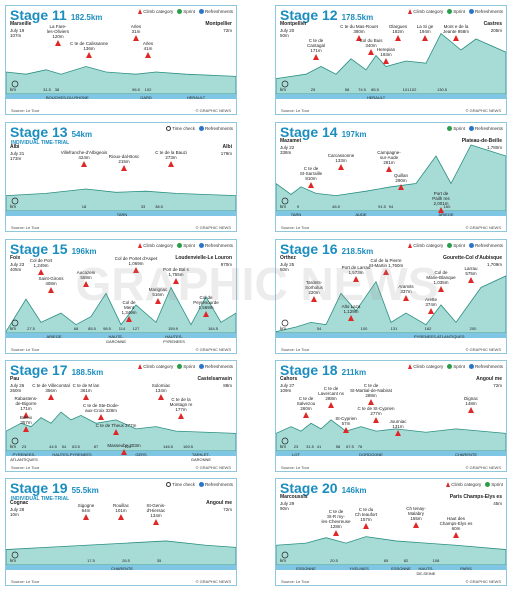  Describe the element at coordinates (287, 147) in the screenshot. I see `start-date: July 22` at that location.